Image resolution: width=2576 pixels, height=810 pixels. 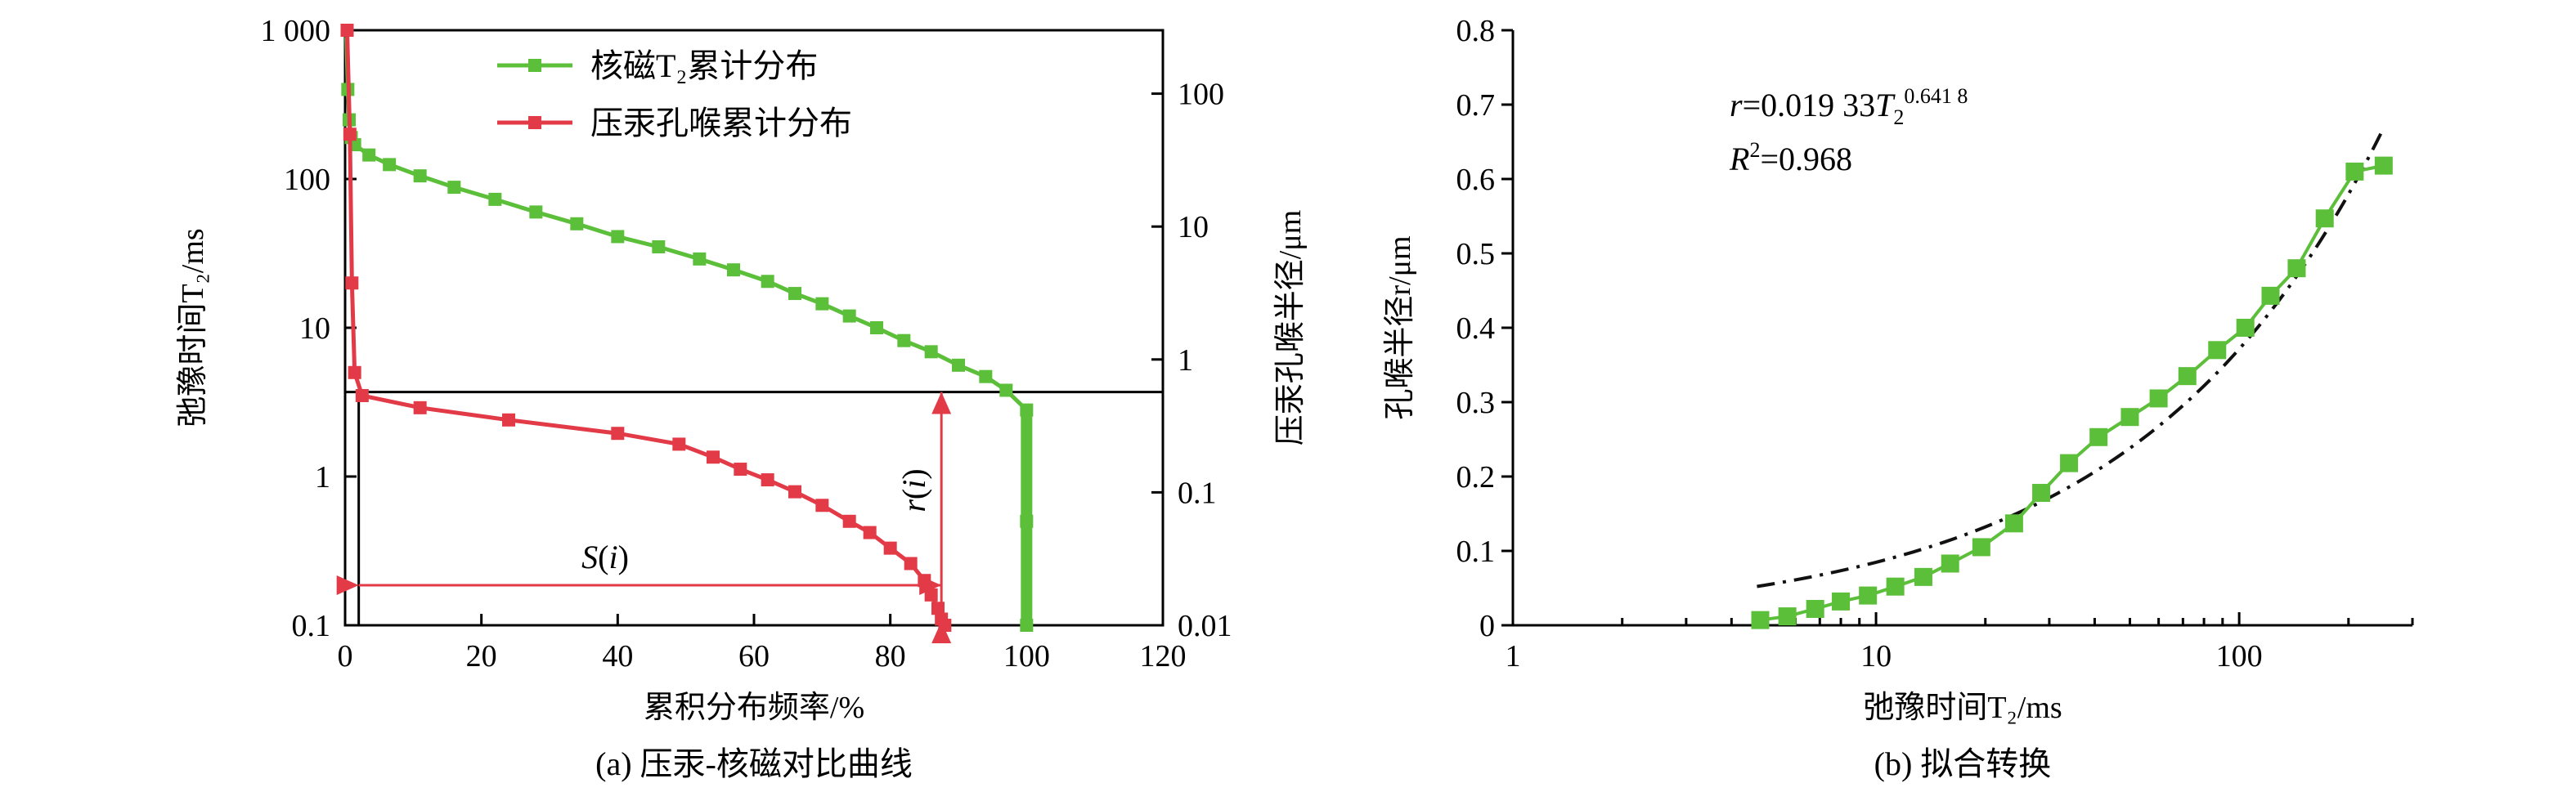 I want to click on panel-b-x-tick-label: 1, so click(x=1514, y=656).